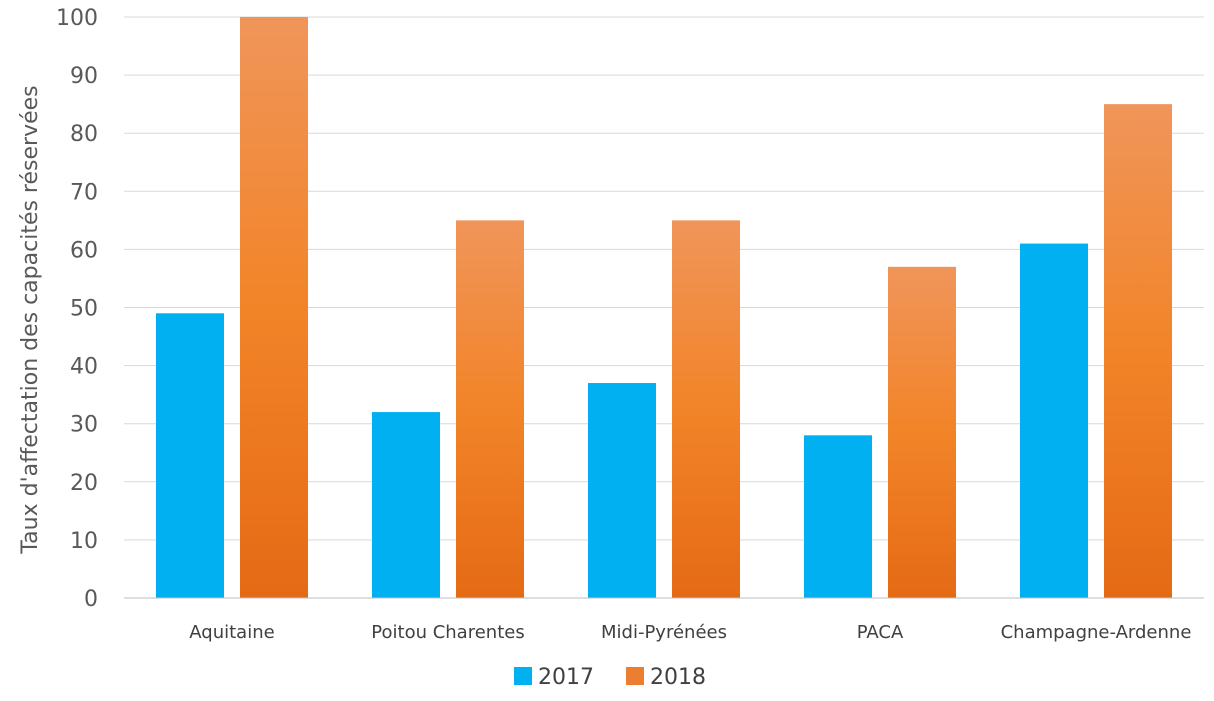 This screenshot has height=701, width=1214. What do you see at coordinates (84, 192) in the screenshot?
I see `y-tick-label: 70` at bounding box center [84, 192].